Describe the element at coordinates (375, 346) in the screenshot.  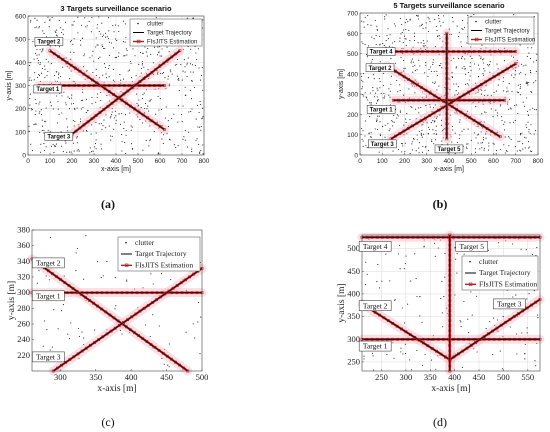
I see `target-label: Target 1` at that location.